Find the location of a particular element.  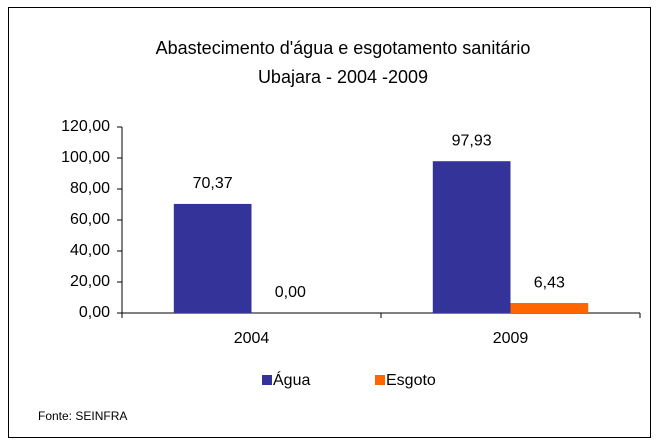

y-tick-label: 20,00 is located at coordinates (90, 281).